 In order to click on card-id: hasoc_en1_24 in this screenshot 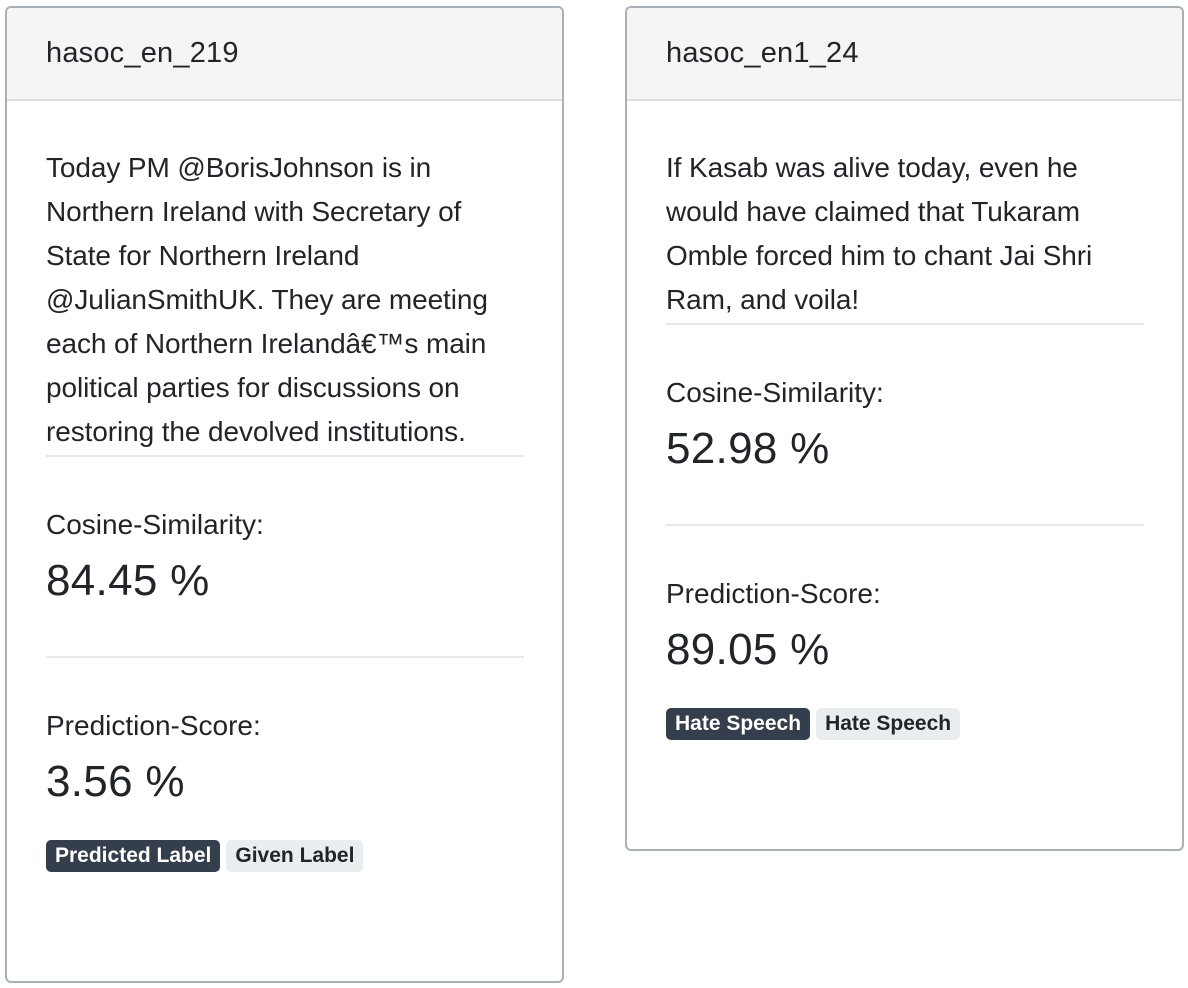, I will do `click(762, 53)`.